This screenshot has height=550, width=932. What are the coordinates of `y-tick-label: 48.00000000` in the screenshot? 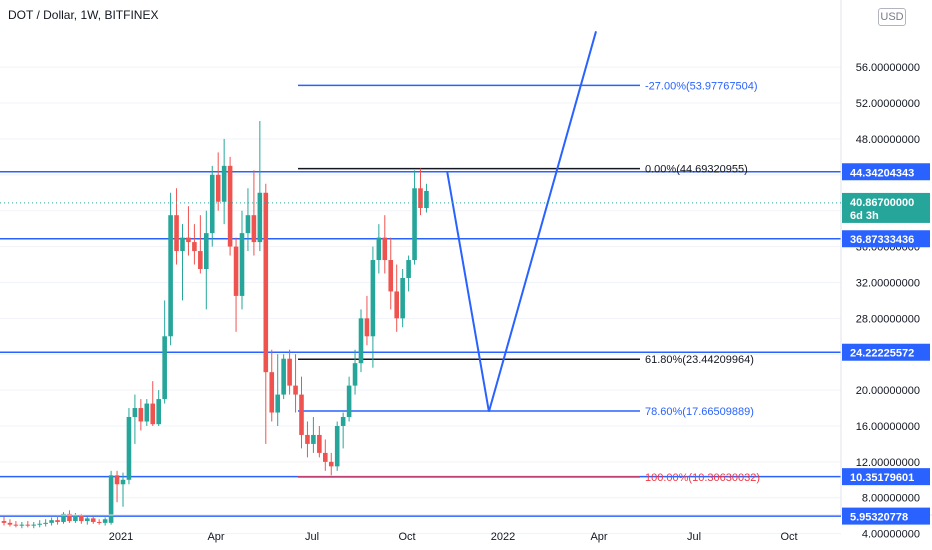 It's located at (888, 140).